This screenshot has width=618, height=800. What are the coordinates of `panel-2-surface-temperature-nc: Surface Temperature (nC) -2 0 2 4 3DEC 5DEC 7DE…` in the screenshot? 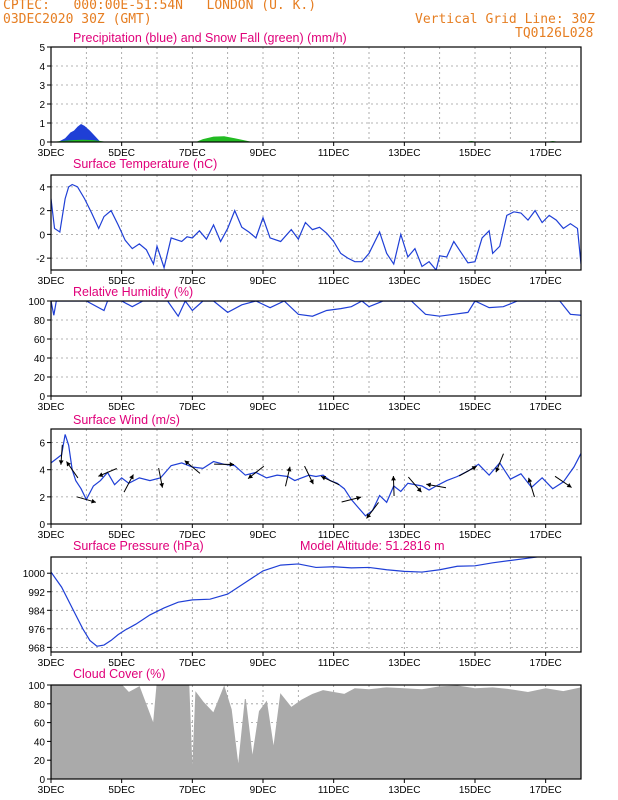 It's located at (309, 222).